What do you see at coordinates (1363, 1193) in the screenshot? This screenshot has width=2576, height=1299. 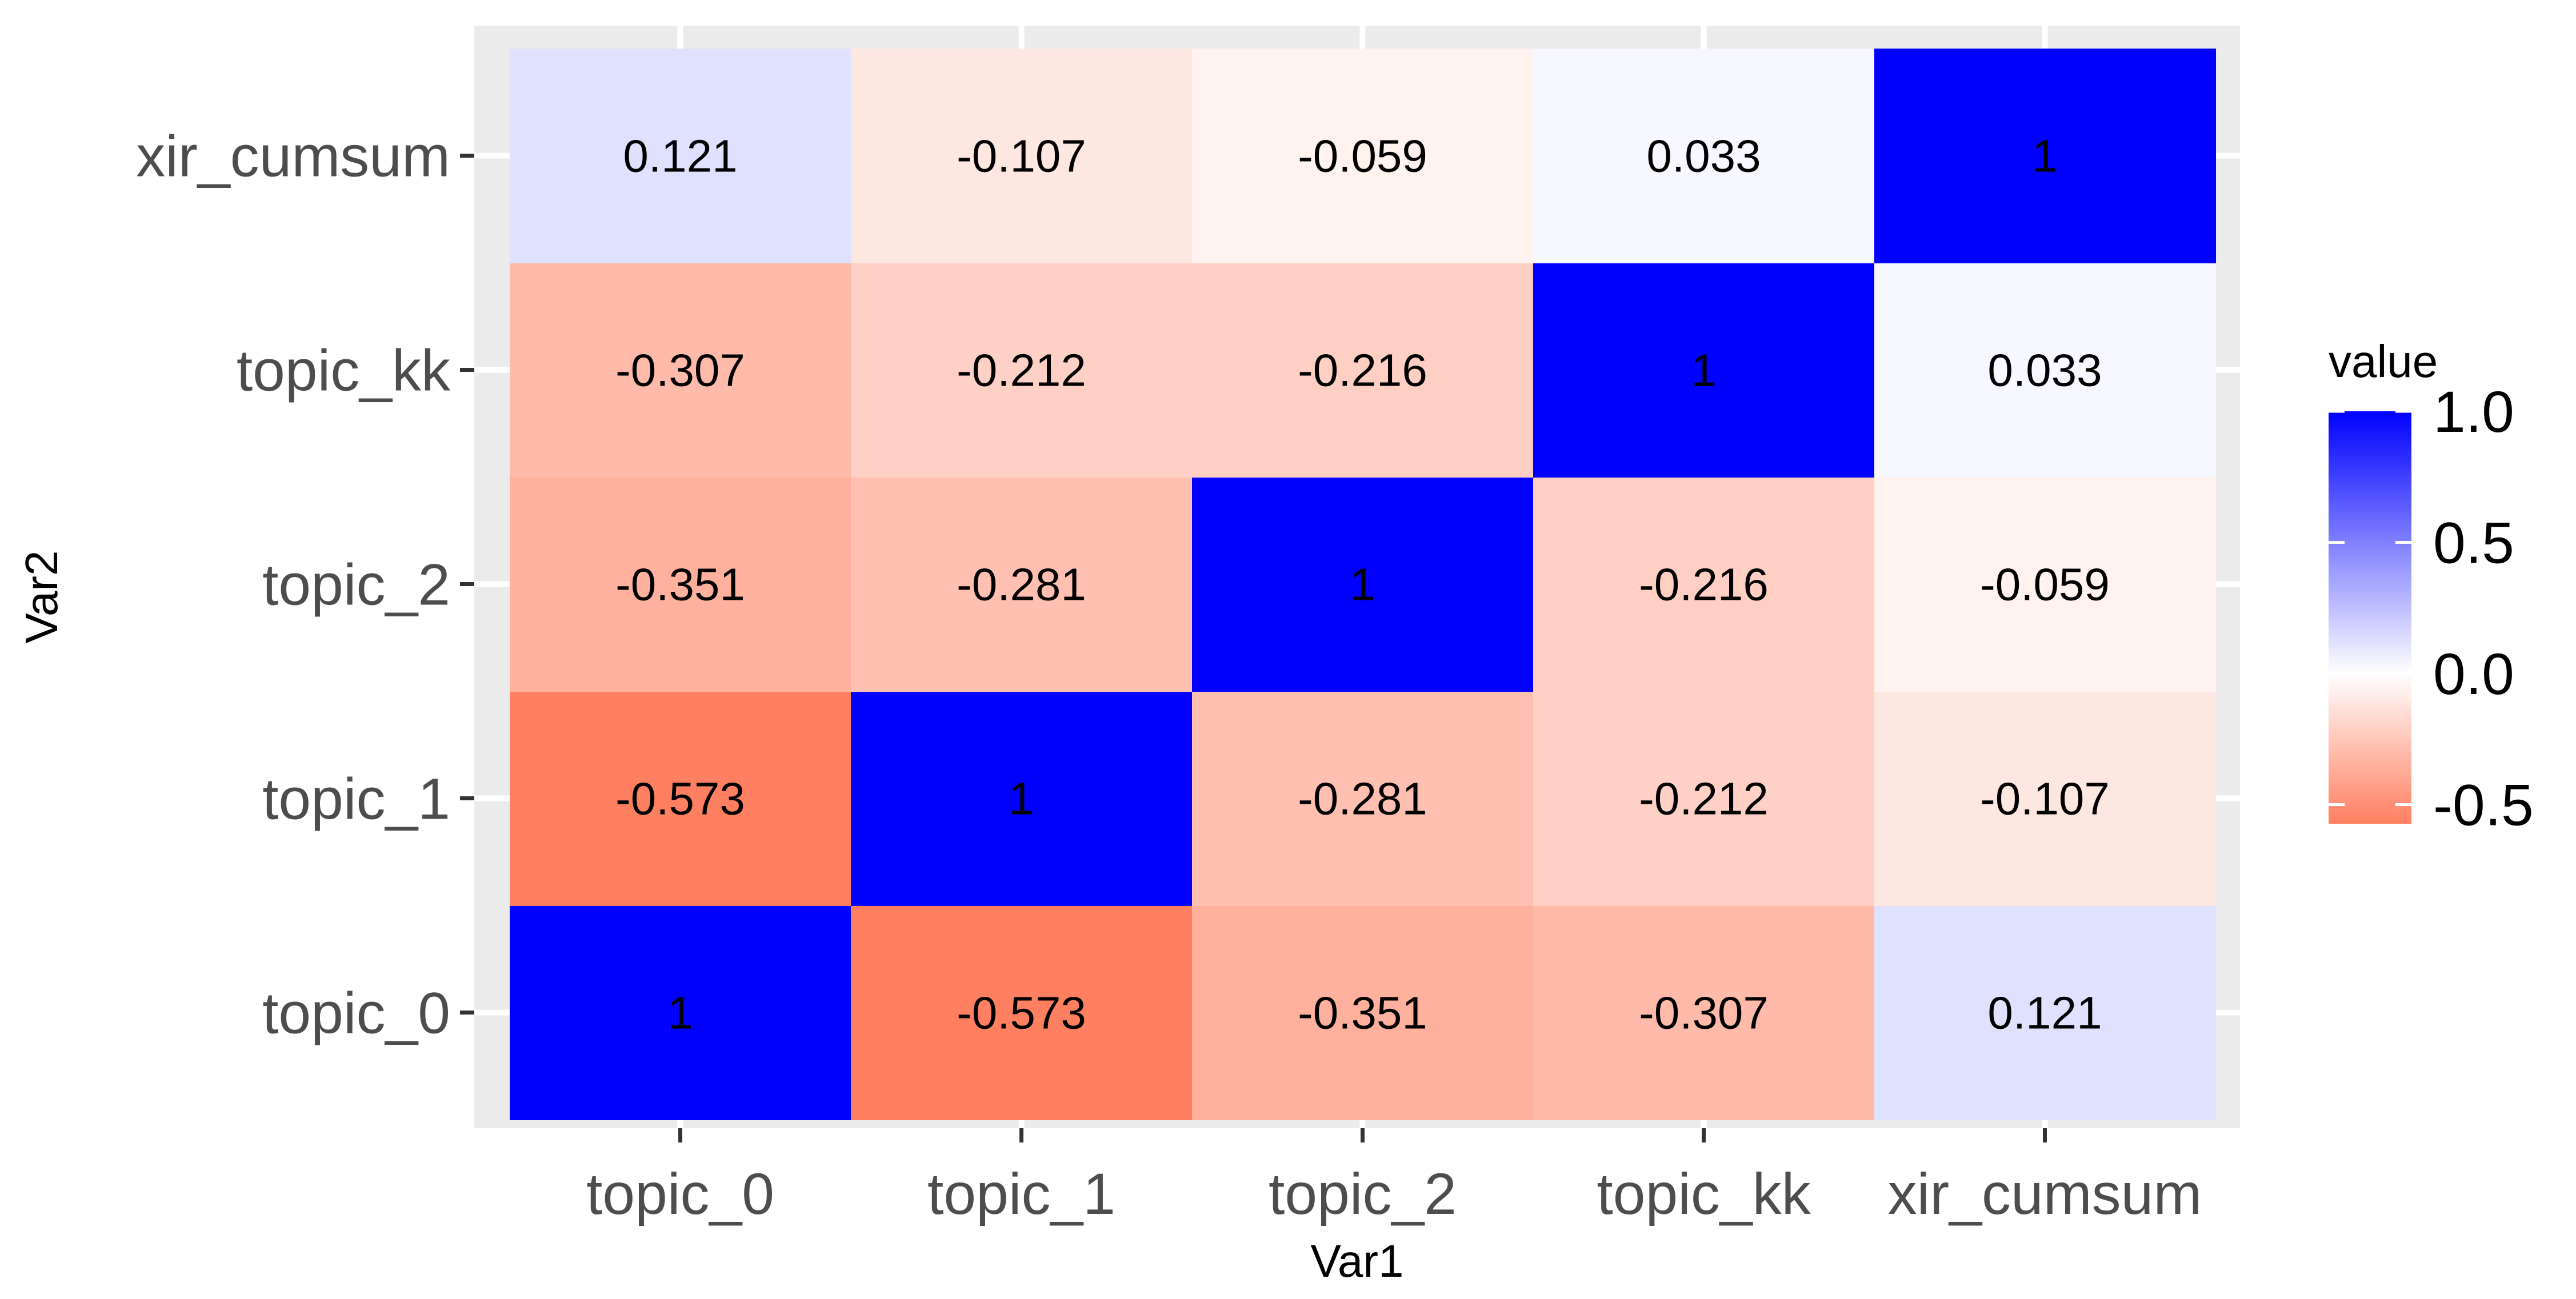 I see `x-tick-label: topic_2` at bounding box center [1363, 1193].